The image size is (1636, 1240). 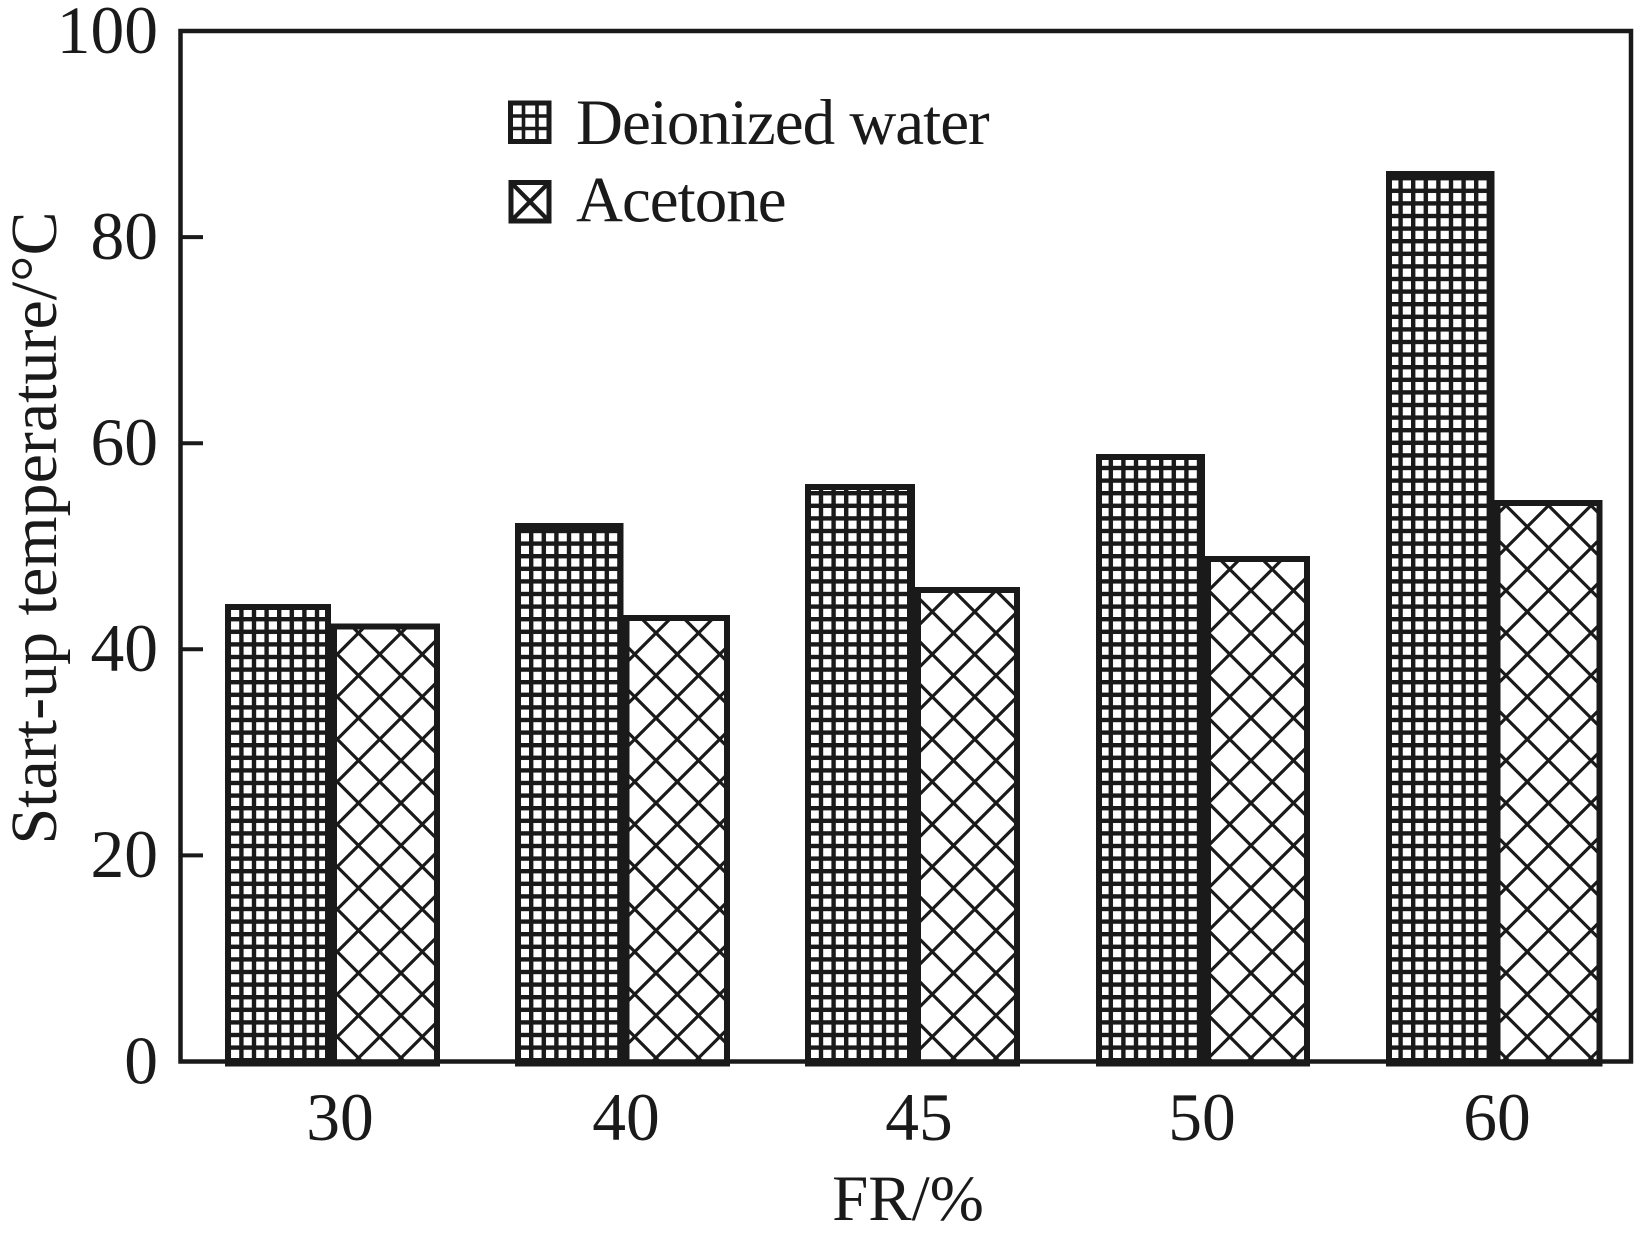 What do you see at coordinates (125, 854) in the screenshot?
I see `svg-text: 20` at bounding box center [125, 854].